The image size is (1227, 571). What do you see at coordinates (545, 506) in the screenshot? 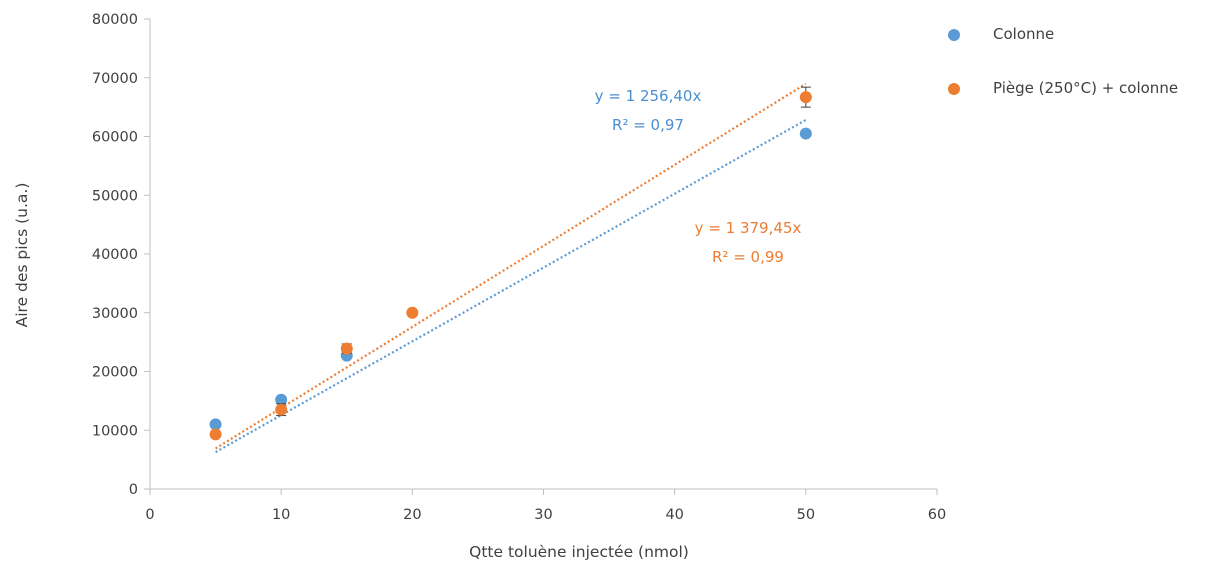
I see `x-axis-ticks: 0 10 20 30 40 50 60` at bounding box center [545, 506].